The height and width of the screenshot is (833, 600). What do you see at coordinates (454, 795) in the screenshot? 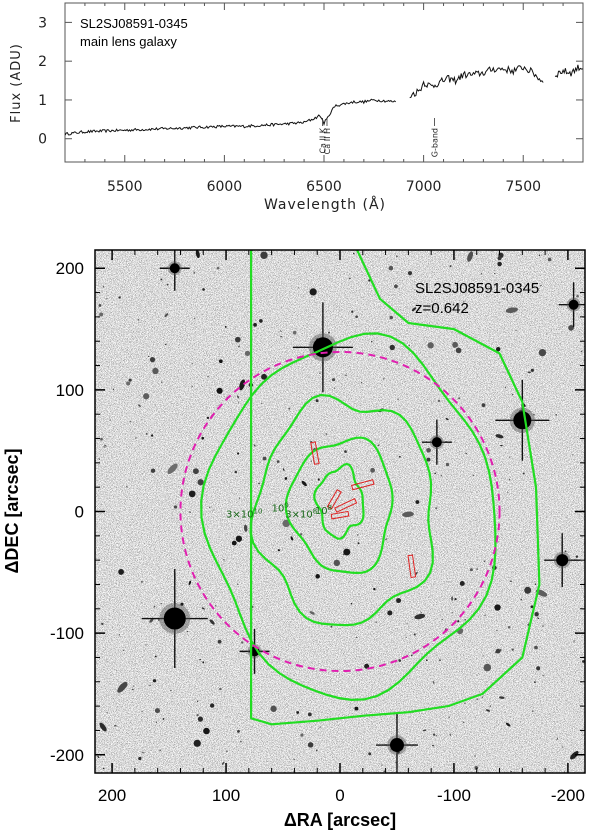
I see `sky-map-x-tick-label: -100` at bounding box center [454, 795].